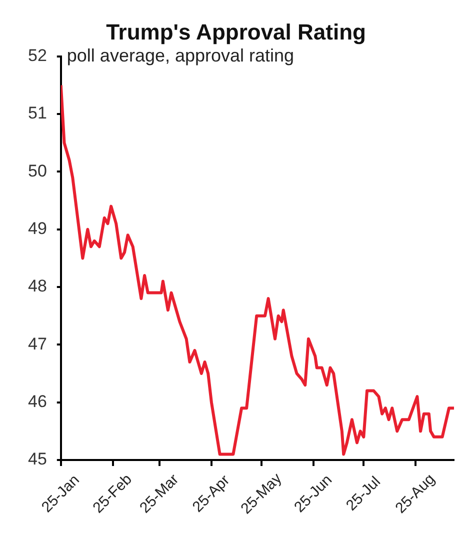  I want to click on y-tick-label: 45, so click(37, 459).